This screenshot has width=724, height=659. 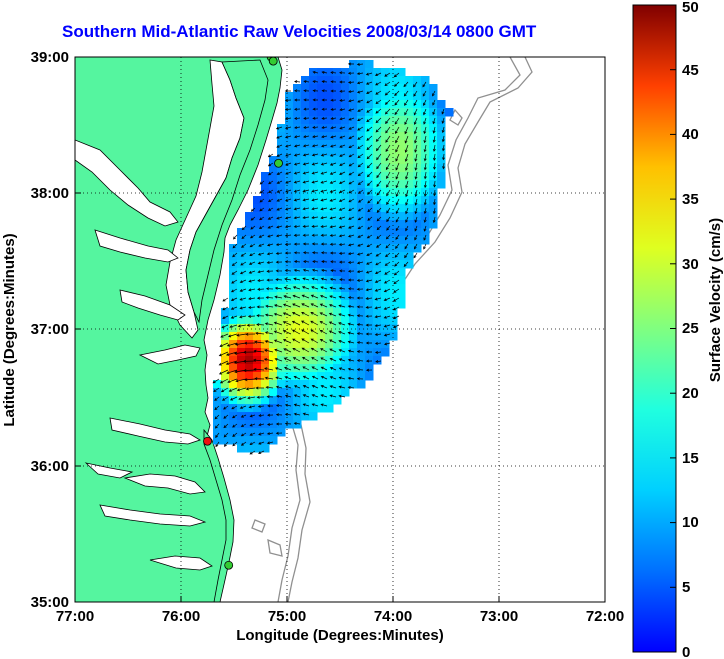 What do you see at coordinates (690, 458) in the screenshot?
I see `colorbar-tick: 15` at bounding box center [690, 458].